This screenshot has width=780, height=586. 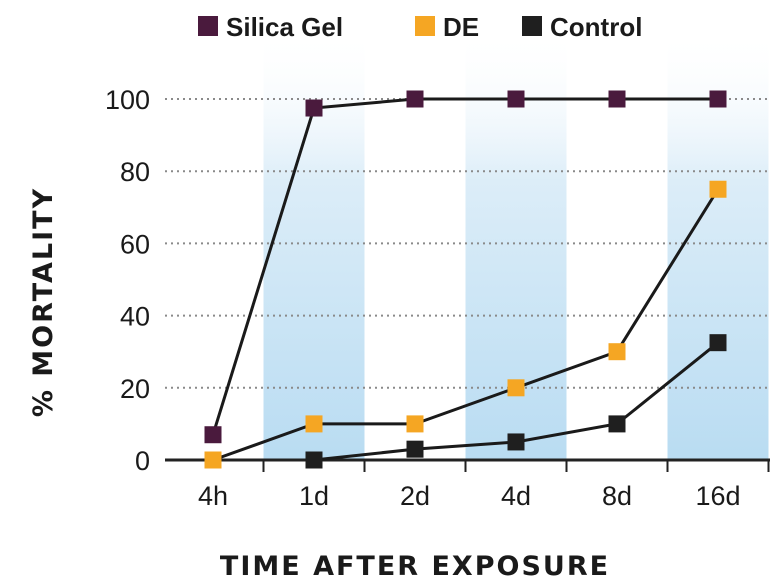 I want to click on point-de-16d, so click(x=718, y=189).